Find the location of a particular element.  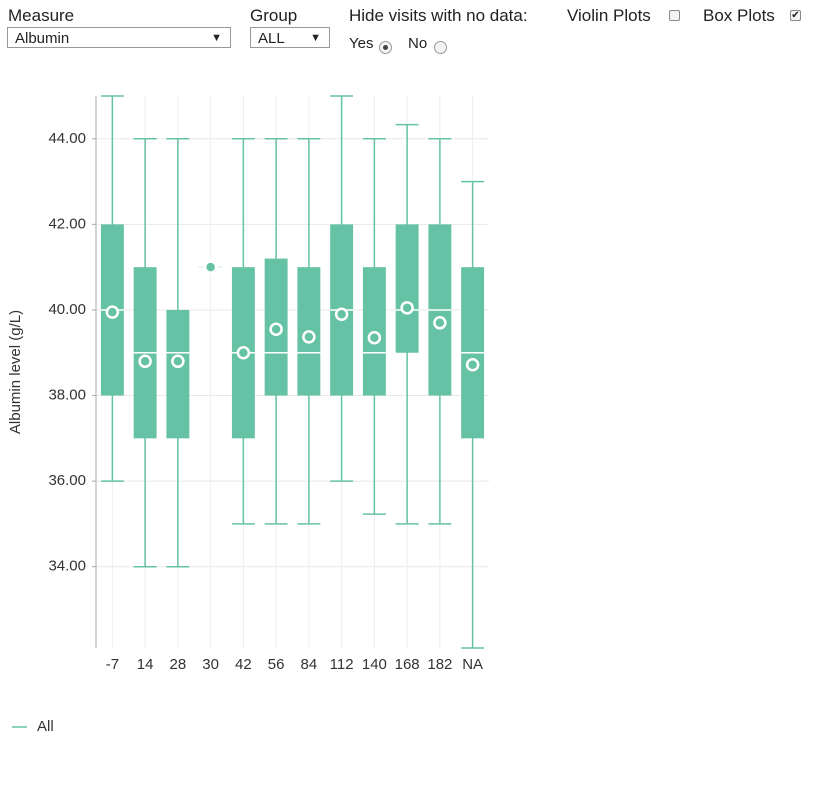

y-axis-label: Albumin level (g/L) is located at coordinates (15, 372).